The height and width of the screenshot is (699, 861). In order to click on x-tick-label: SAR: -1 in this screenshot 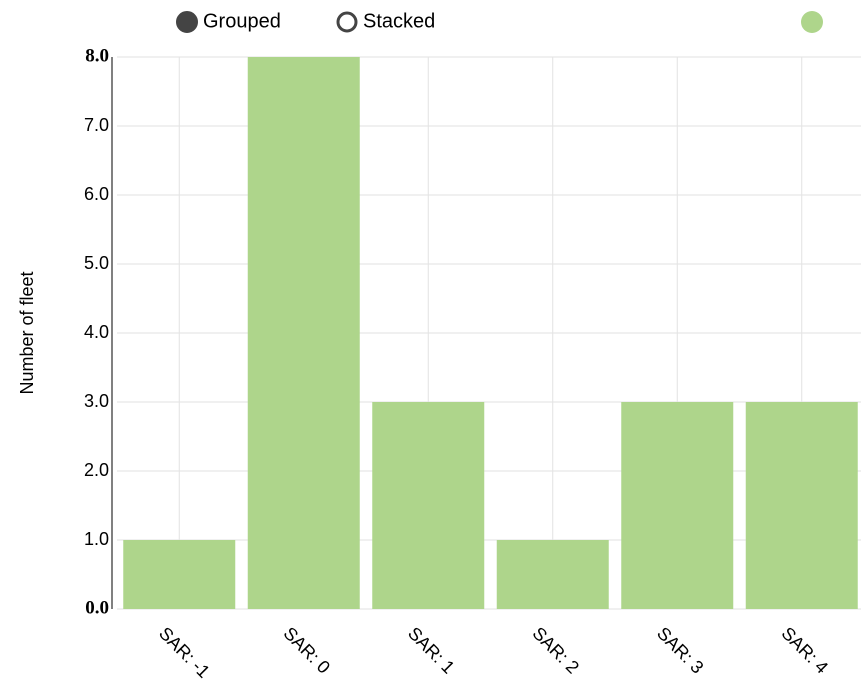, I will do `click(184, 652)`.